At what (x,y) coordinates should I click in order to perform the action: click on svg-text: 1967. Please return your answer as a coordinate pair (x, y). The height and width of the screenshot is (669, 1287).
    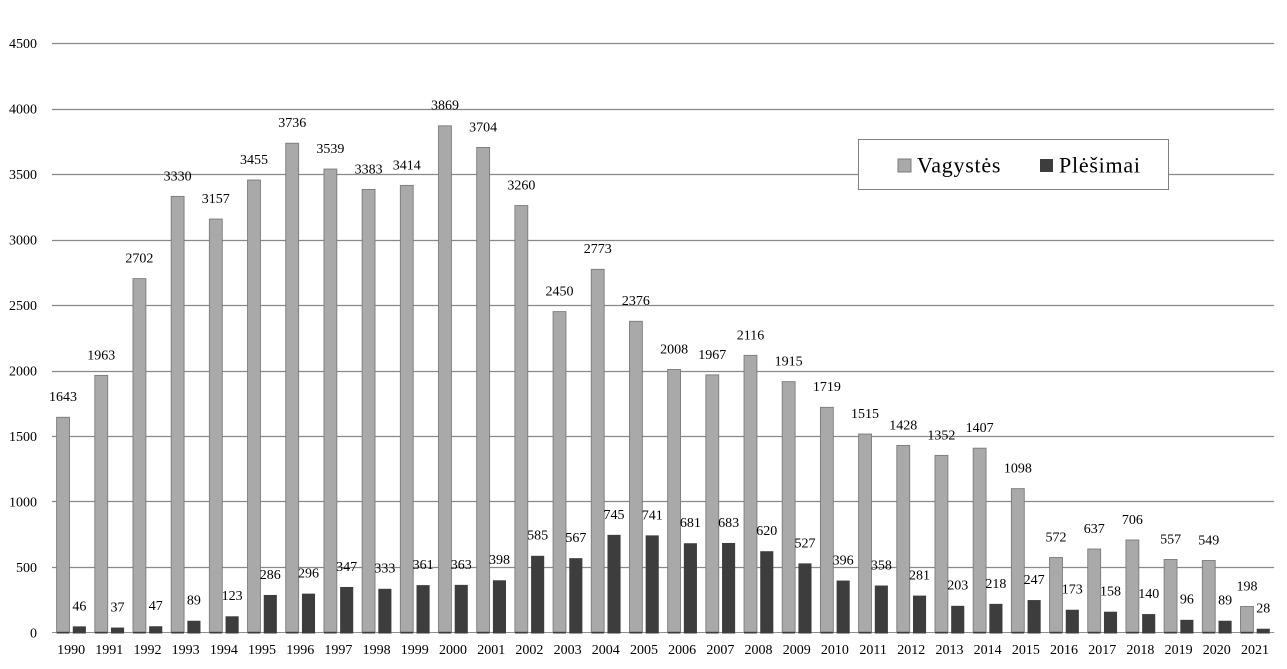
    Looking at the image, I should click on (712, 355).